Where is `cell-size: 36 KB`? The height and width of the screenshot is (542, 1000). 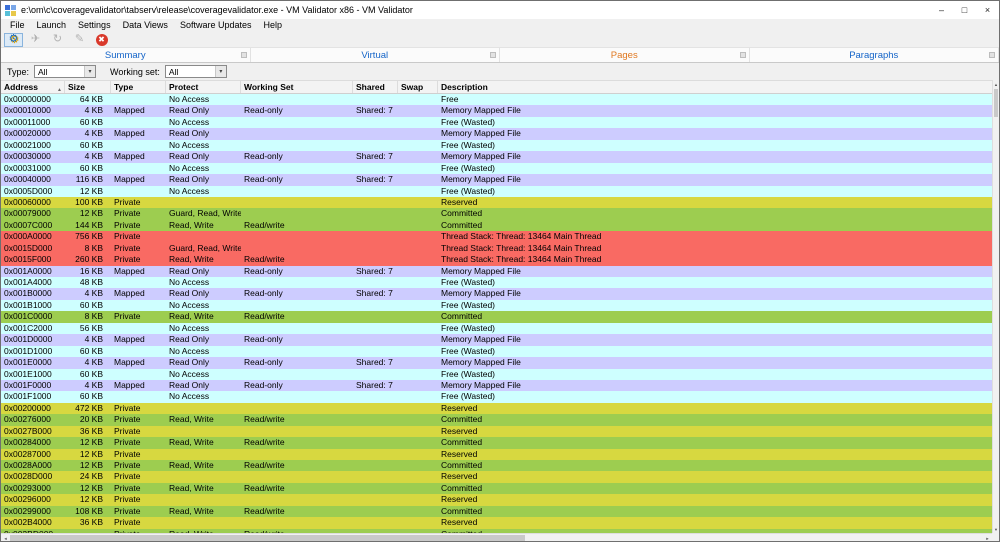 cell-size: 36 KB is located at coordinates (91, 522).